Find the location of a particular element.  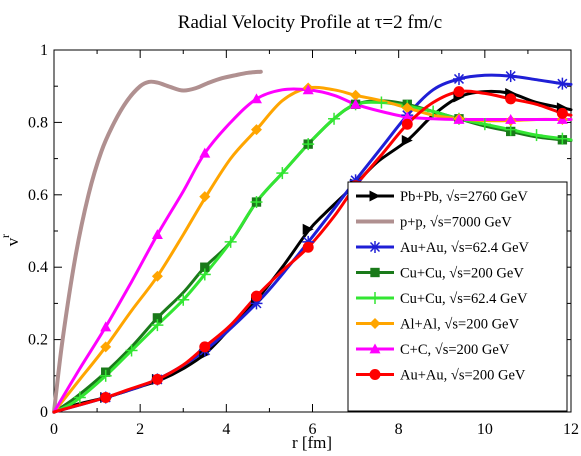

y-tick-label: 0.8 is located at coordinates (38, 122).